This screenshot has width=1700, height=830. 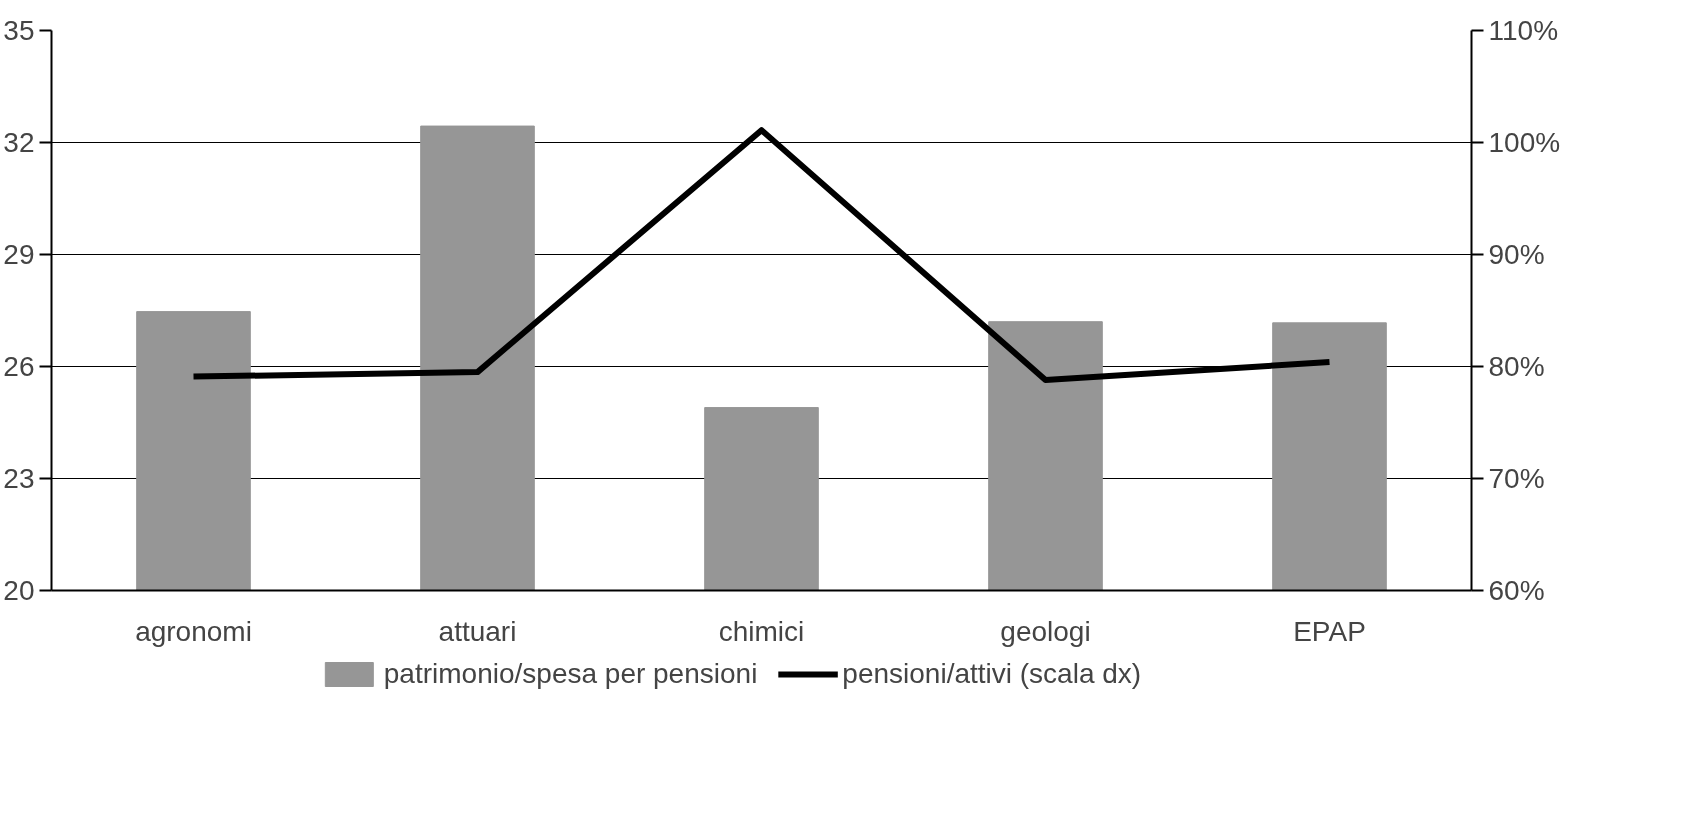 I want to click on y2-tick-label: 60%, so click(x=1516, y=590).